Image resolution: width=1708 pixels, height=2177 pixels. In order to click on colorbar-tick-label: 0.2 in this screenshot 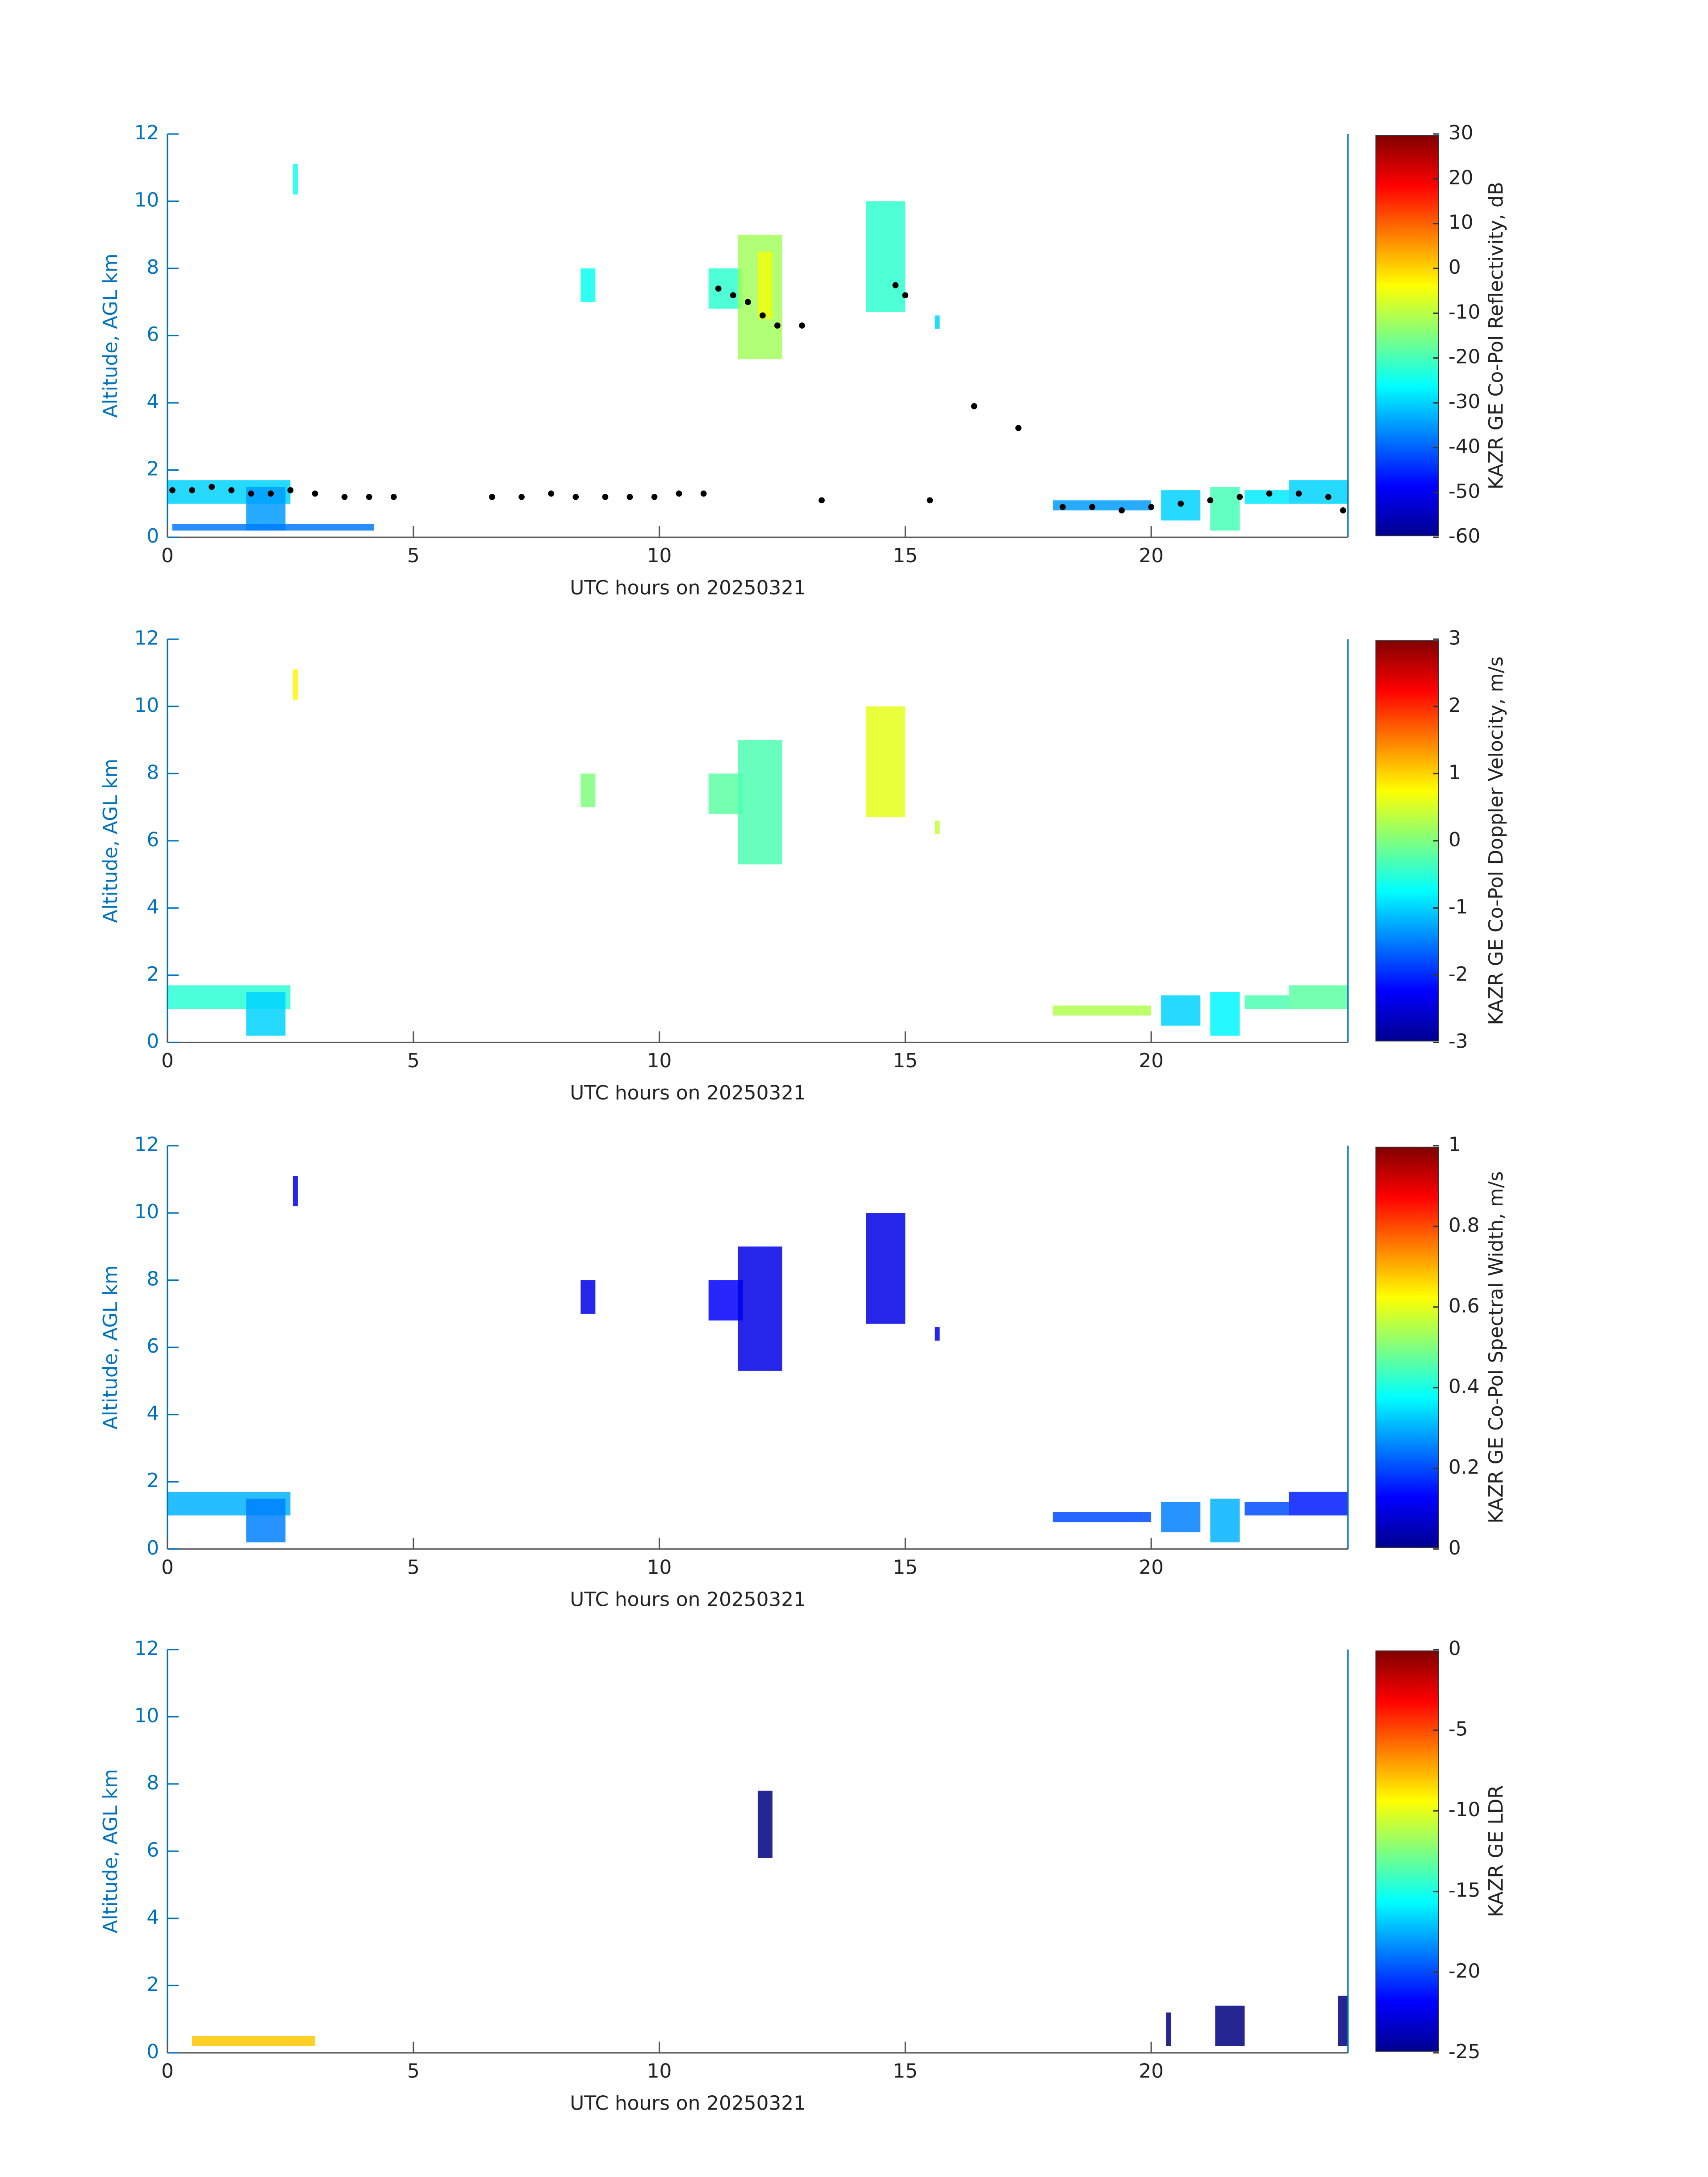, I will do `click(1464, 1467)`.